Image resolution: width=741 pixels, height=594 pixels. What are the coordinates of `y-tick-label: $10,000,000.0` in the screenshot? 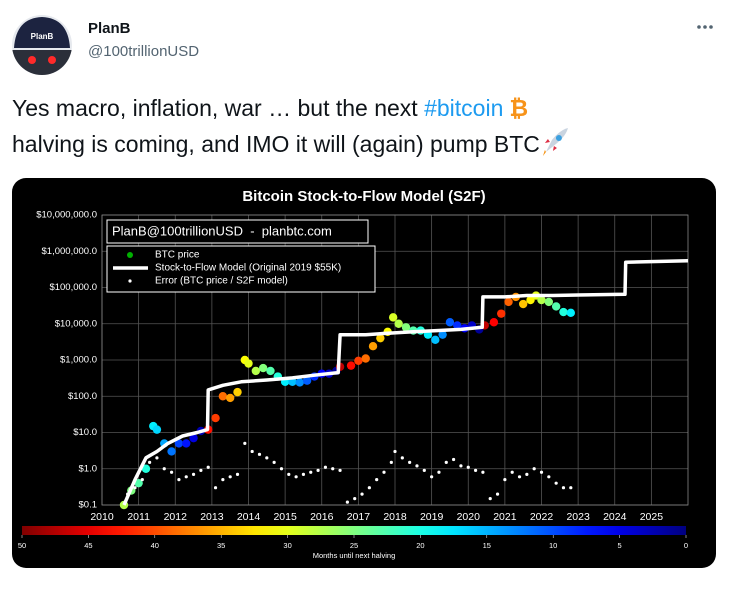 It's located at (66, 215).